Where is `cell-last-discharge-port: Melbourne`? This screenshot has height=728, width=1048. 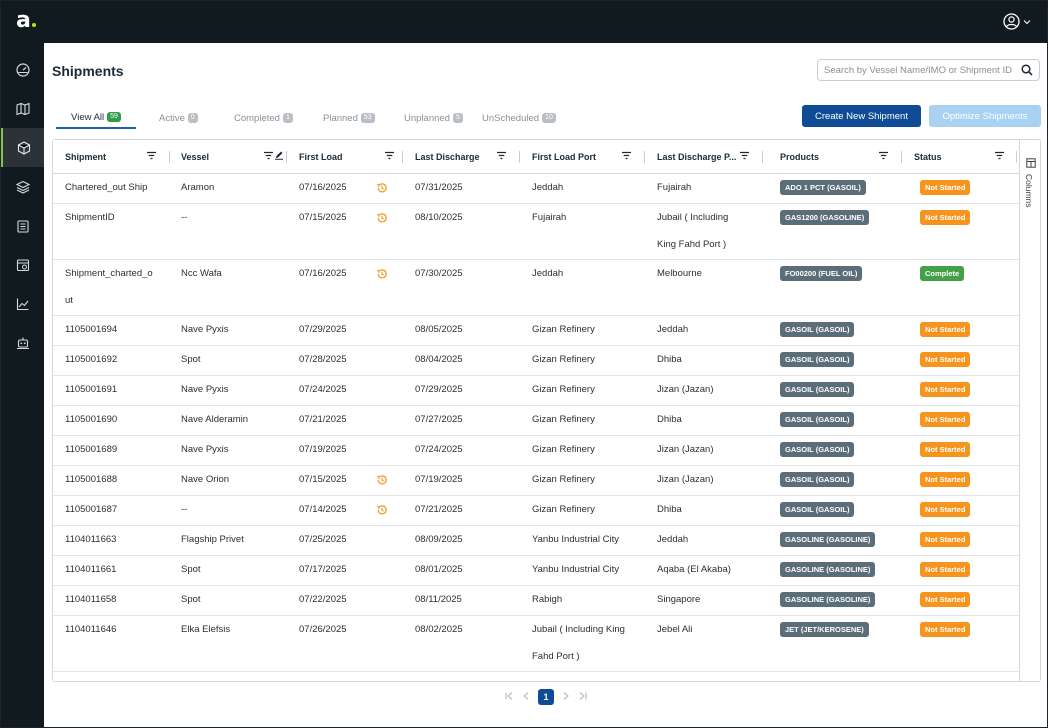 cell-last-discharge-port: Melbourne is located at coordinates (713, 273).